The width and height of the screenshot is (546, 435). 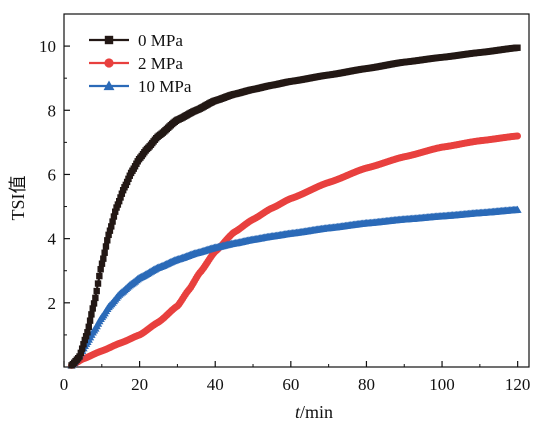 What do you see at coordinates (298, 412) in the screenshot?
I see `x-axis-label-italic: t` at bounding box center [298, 412].